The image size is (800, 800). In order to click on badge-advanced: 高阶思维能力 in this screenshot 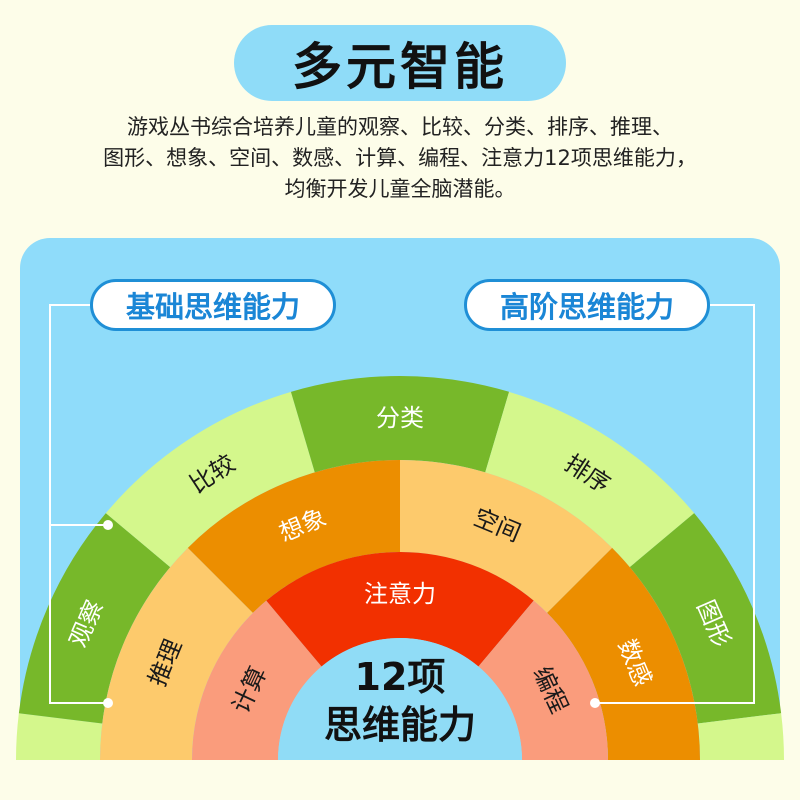, I will do `click(587, 305)`.